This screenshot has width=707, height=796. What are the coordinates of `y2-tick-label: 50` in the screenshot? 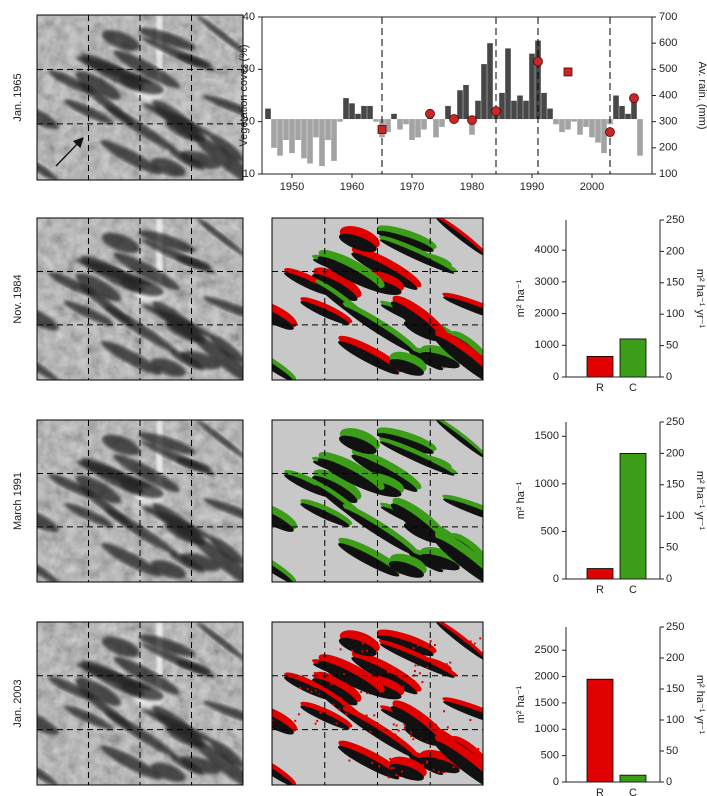 It's located at (672, 751).